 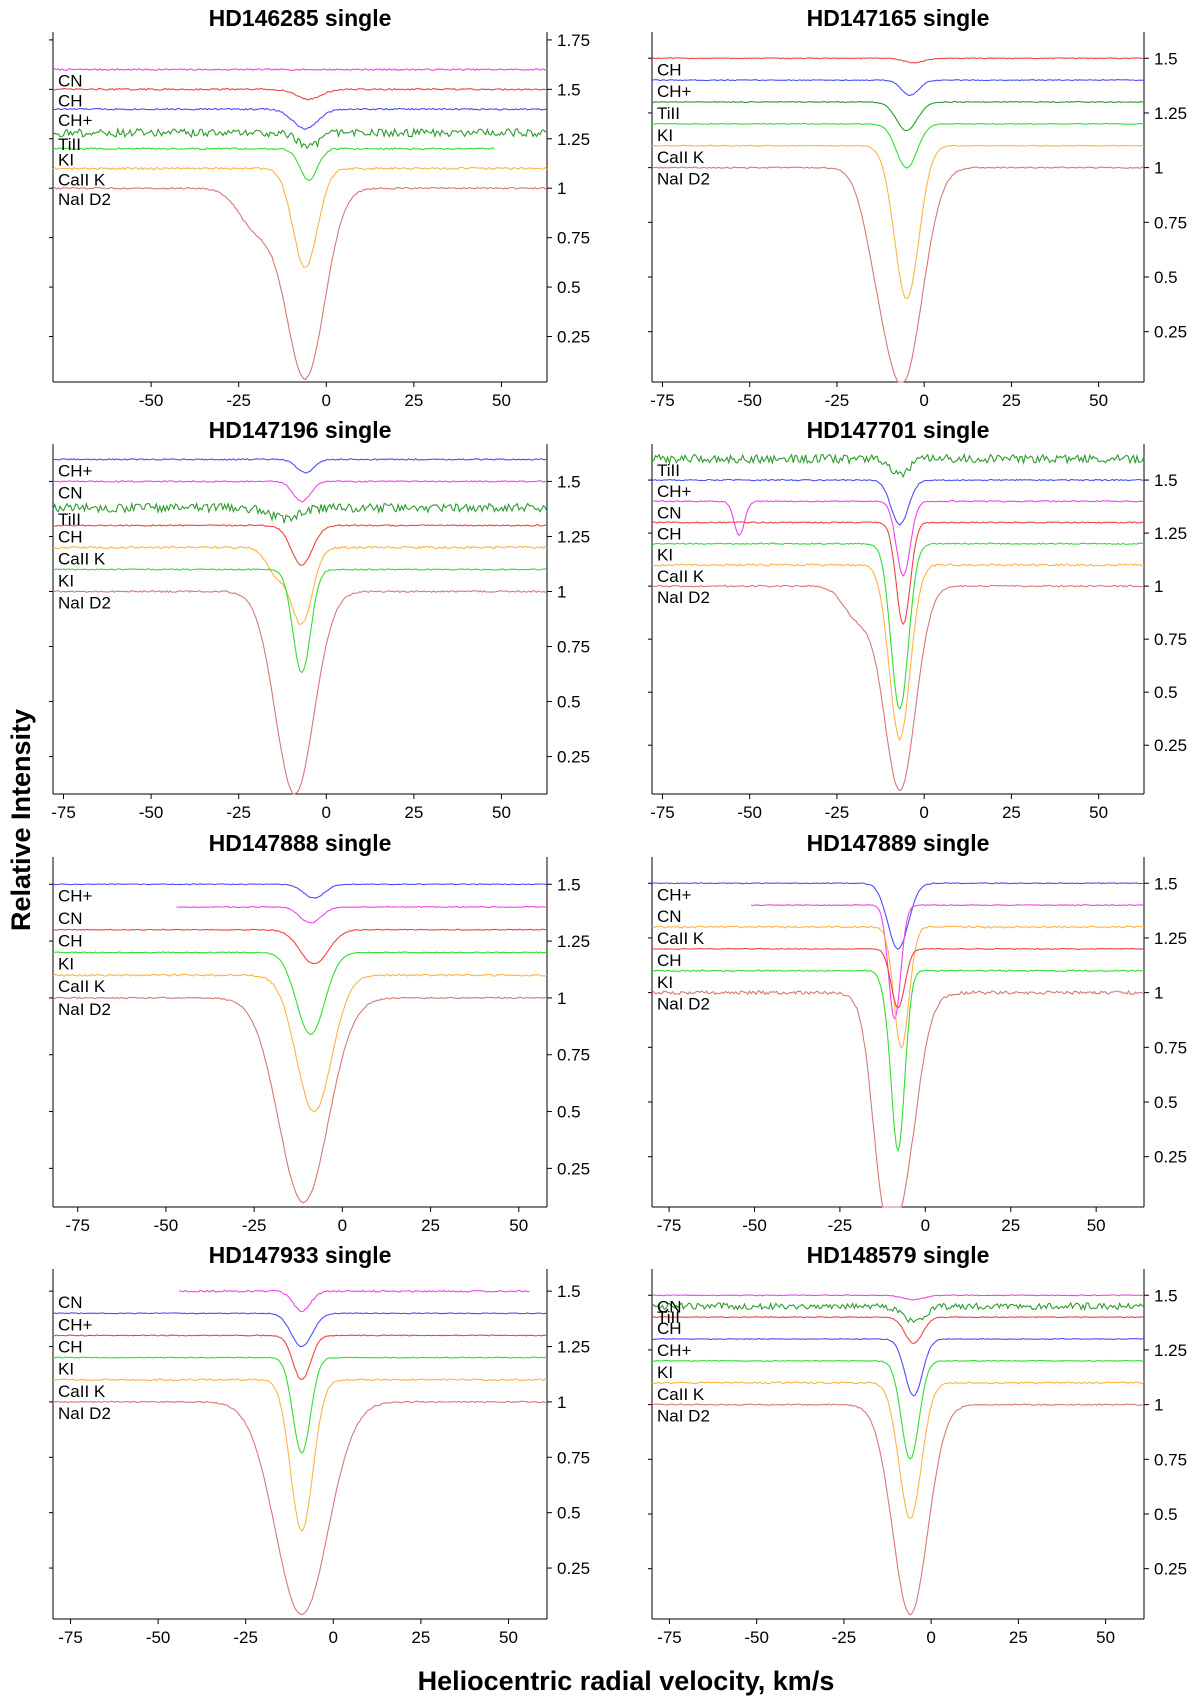 I want to click on x-tick-label: 50, so click(x=508, y=1637).